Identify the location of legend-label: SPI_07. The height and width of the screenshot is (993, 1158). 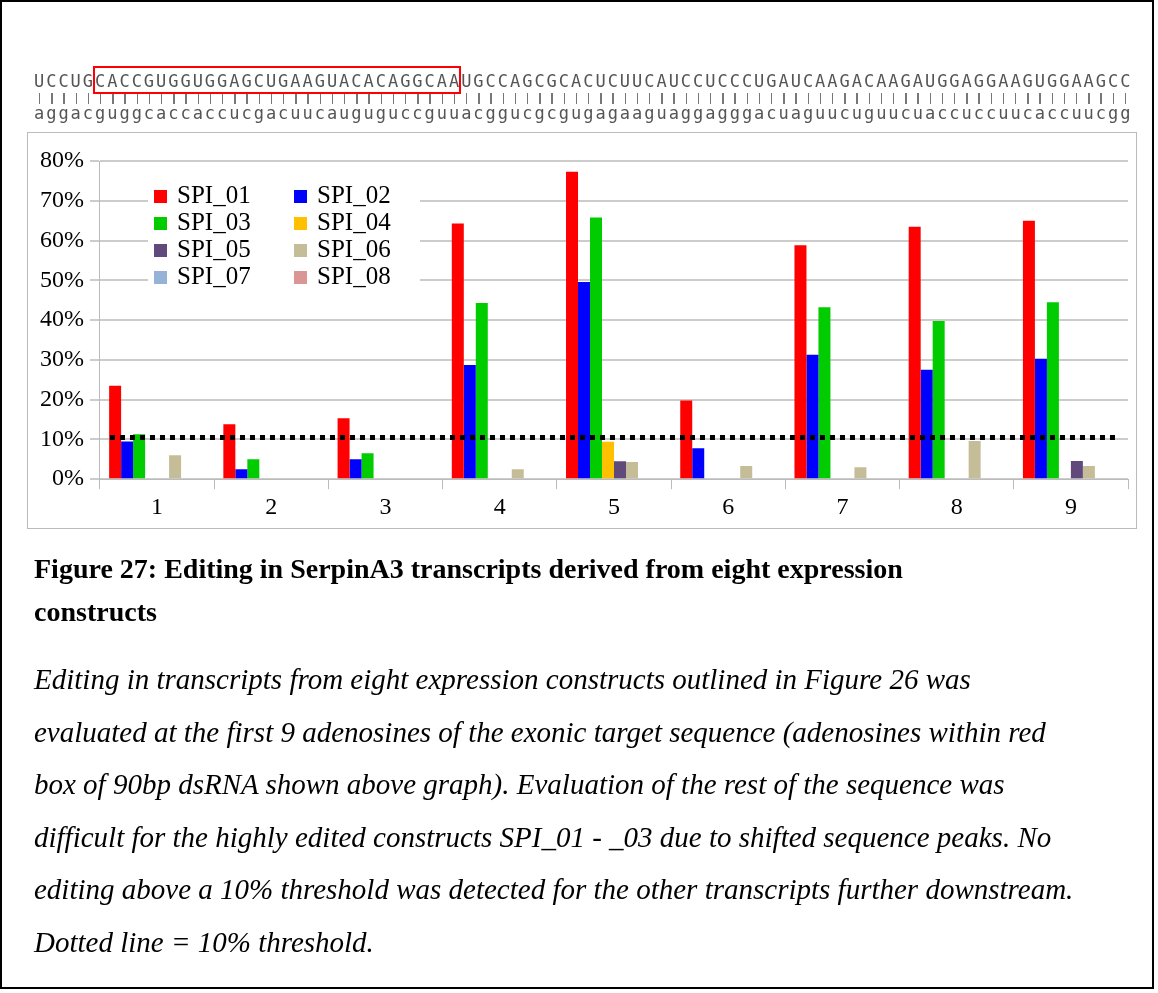
(214, 275).